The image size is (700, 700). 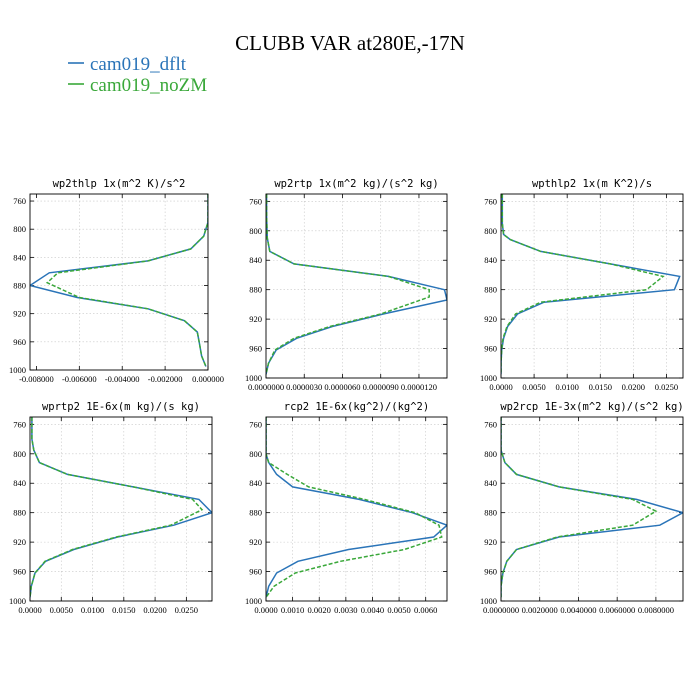 What do you see at coordinates (304, 387) in the screenshot?
I see `x-tick-label: 0.0000030` at bounding box center [304, 387].